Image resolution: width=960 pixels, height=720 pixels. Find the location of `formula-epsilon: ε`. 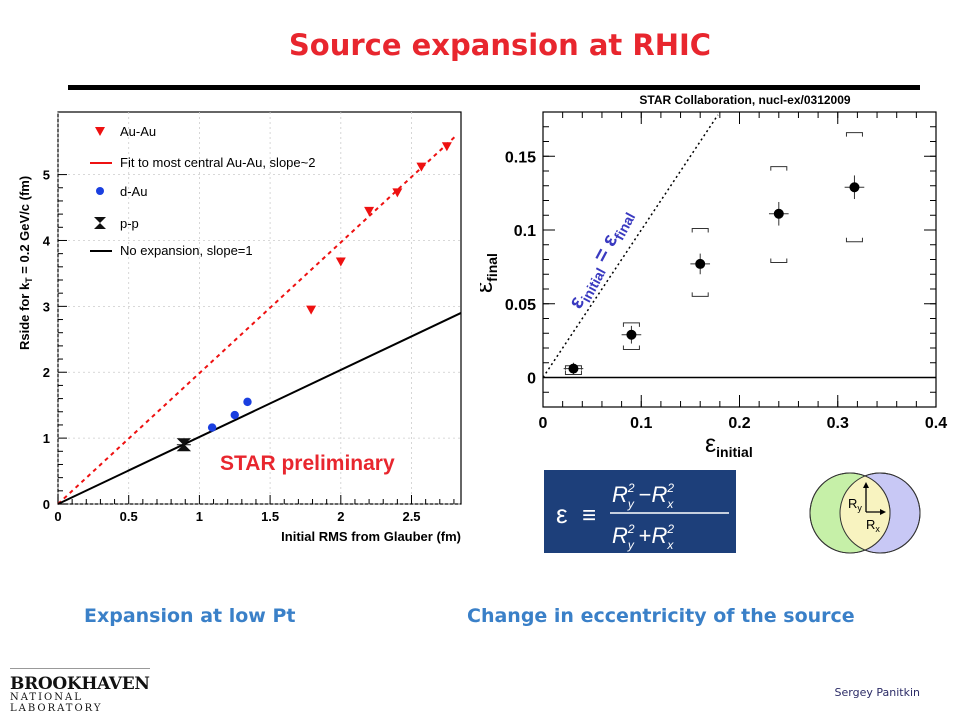

formula-epsilon: ε is located at coordinates (562, 514).